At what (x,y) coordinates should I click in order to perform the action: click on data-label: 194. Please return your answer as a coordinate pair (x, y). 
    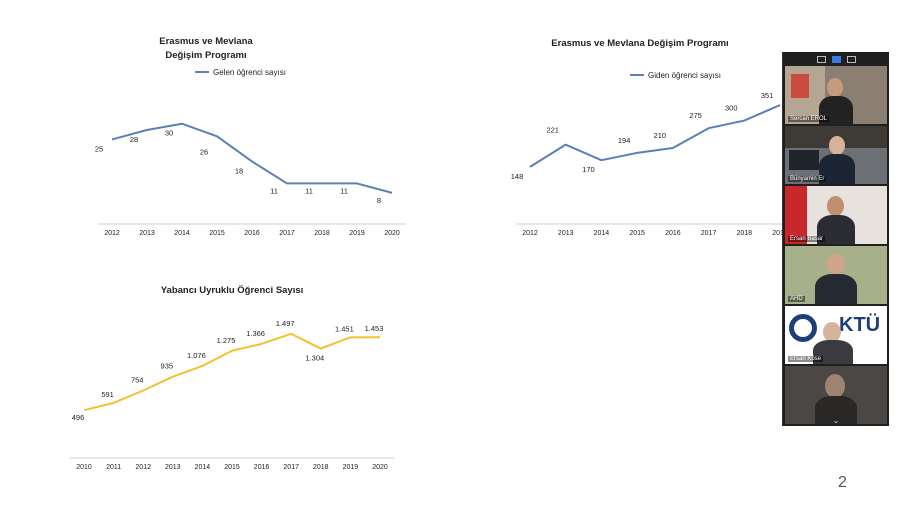
    Looking at the image, I should click on (624, 140).